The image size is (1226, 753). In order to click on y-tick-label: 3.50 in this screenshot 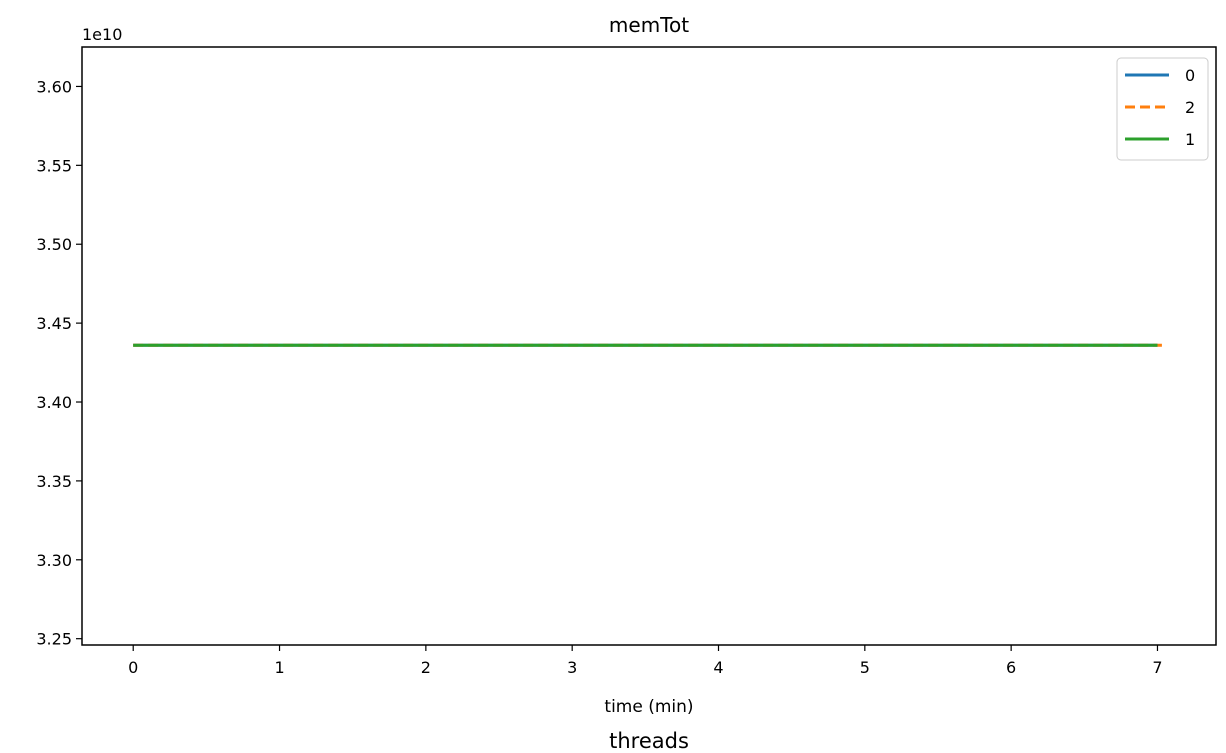, I will do `click(54, 244)`.